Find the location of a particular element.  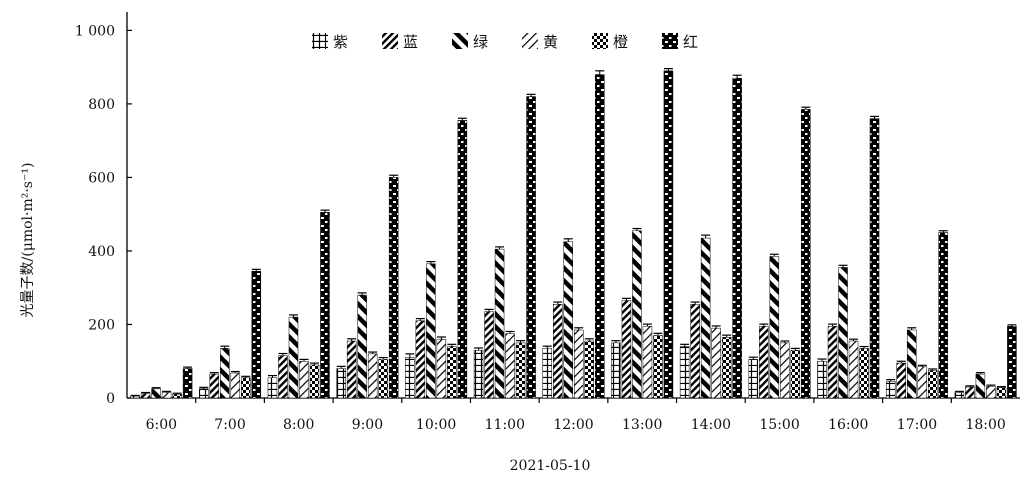

x-tick-label: 17:00 is located at coordinates (917, 425).